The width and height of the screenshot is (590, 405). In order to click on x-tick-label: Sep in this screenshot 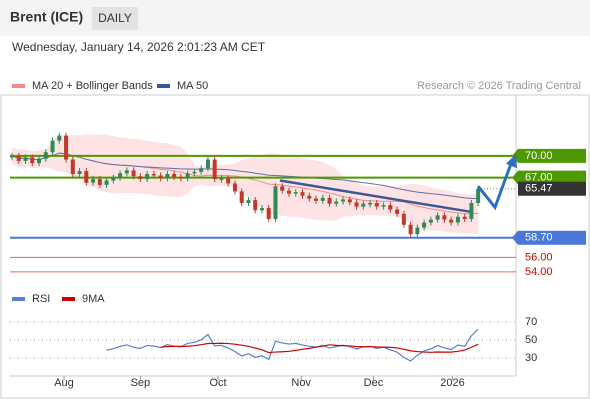, I will do `click(141, 383)`.